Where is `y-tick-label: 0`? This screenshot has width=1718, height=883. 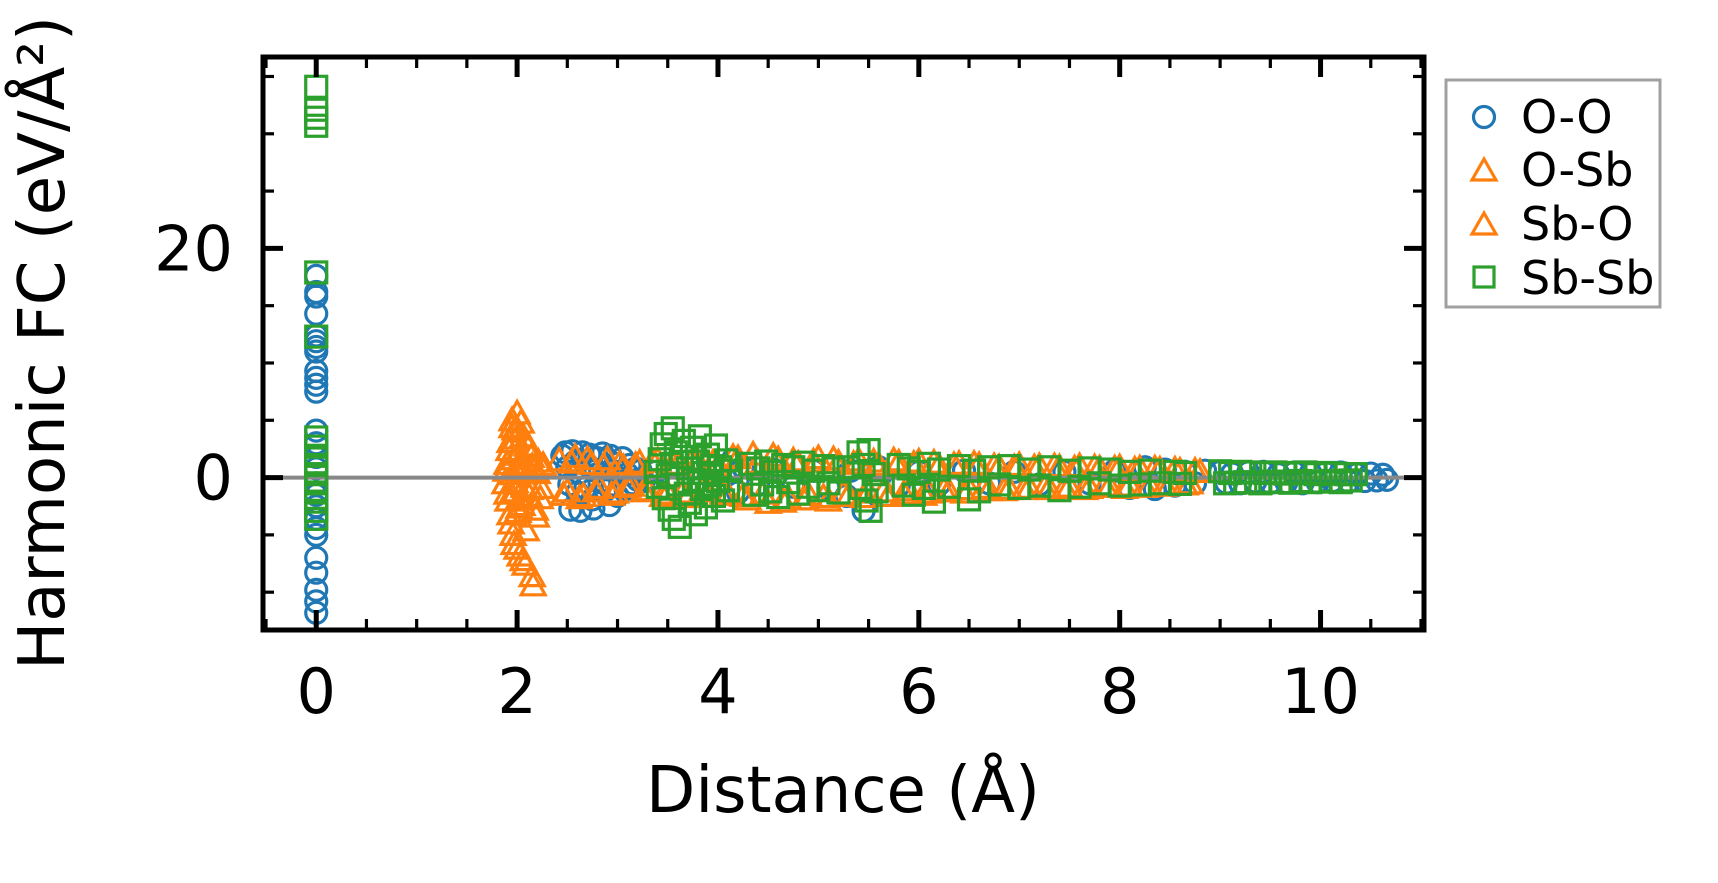
y-tick-label: 0 is located at coordinates (213, 478).